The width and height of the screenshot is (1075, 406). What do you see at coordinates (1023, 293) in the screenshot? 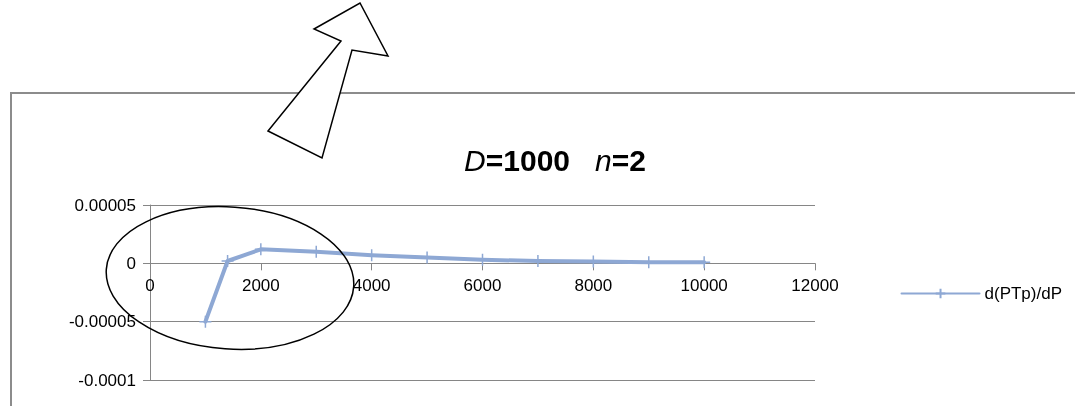
I see `legend-label: d(PTp)/dP` at bounding box center [1023, 293].